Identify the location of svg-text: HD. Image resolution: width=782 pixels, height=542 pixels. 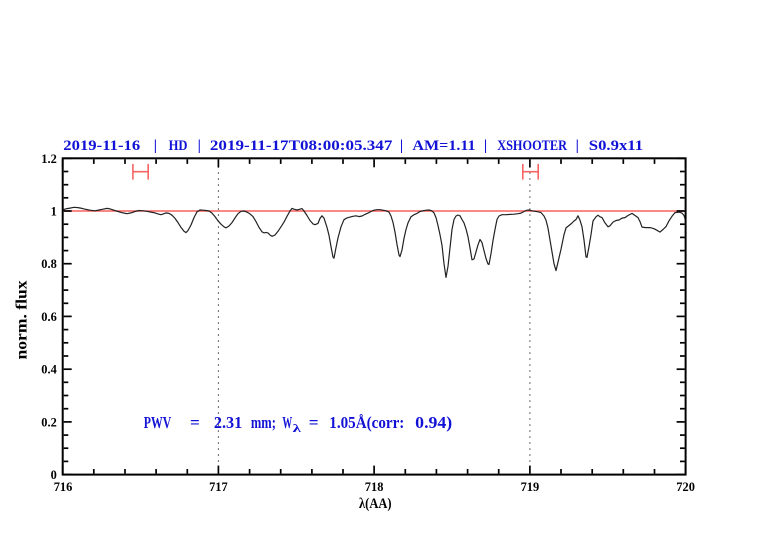
(178, 146).